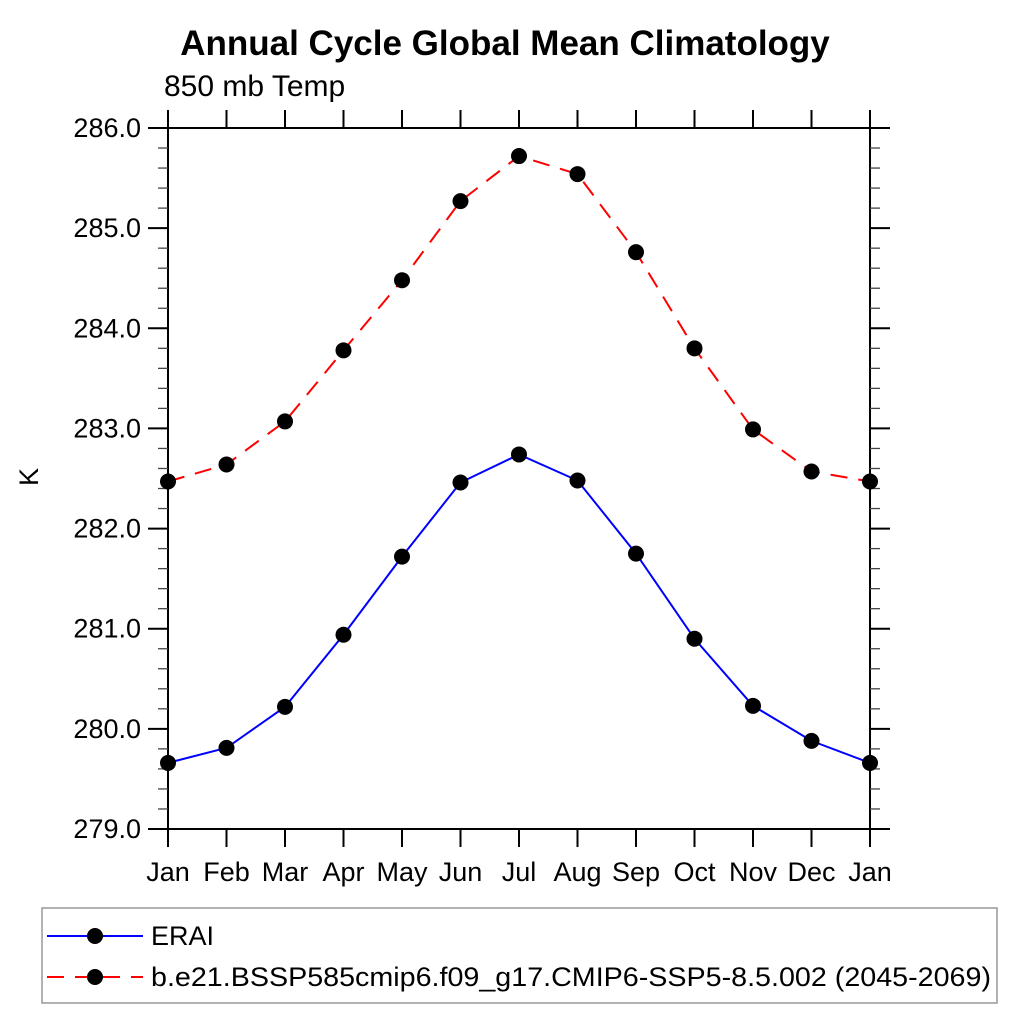 The image size is (1024, 1024). What do you see at coordinates (107, 629) in the screenshot?
I see `y-tick-label: 281.0` at bounding box center [107, 629].